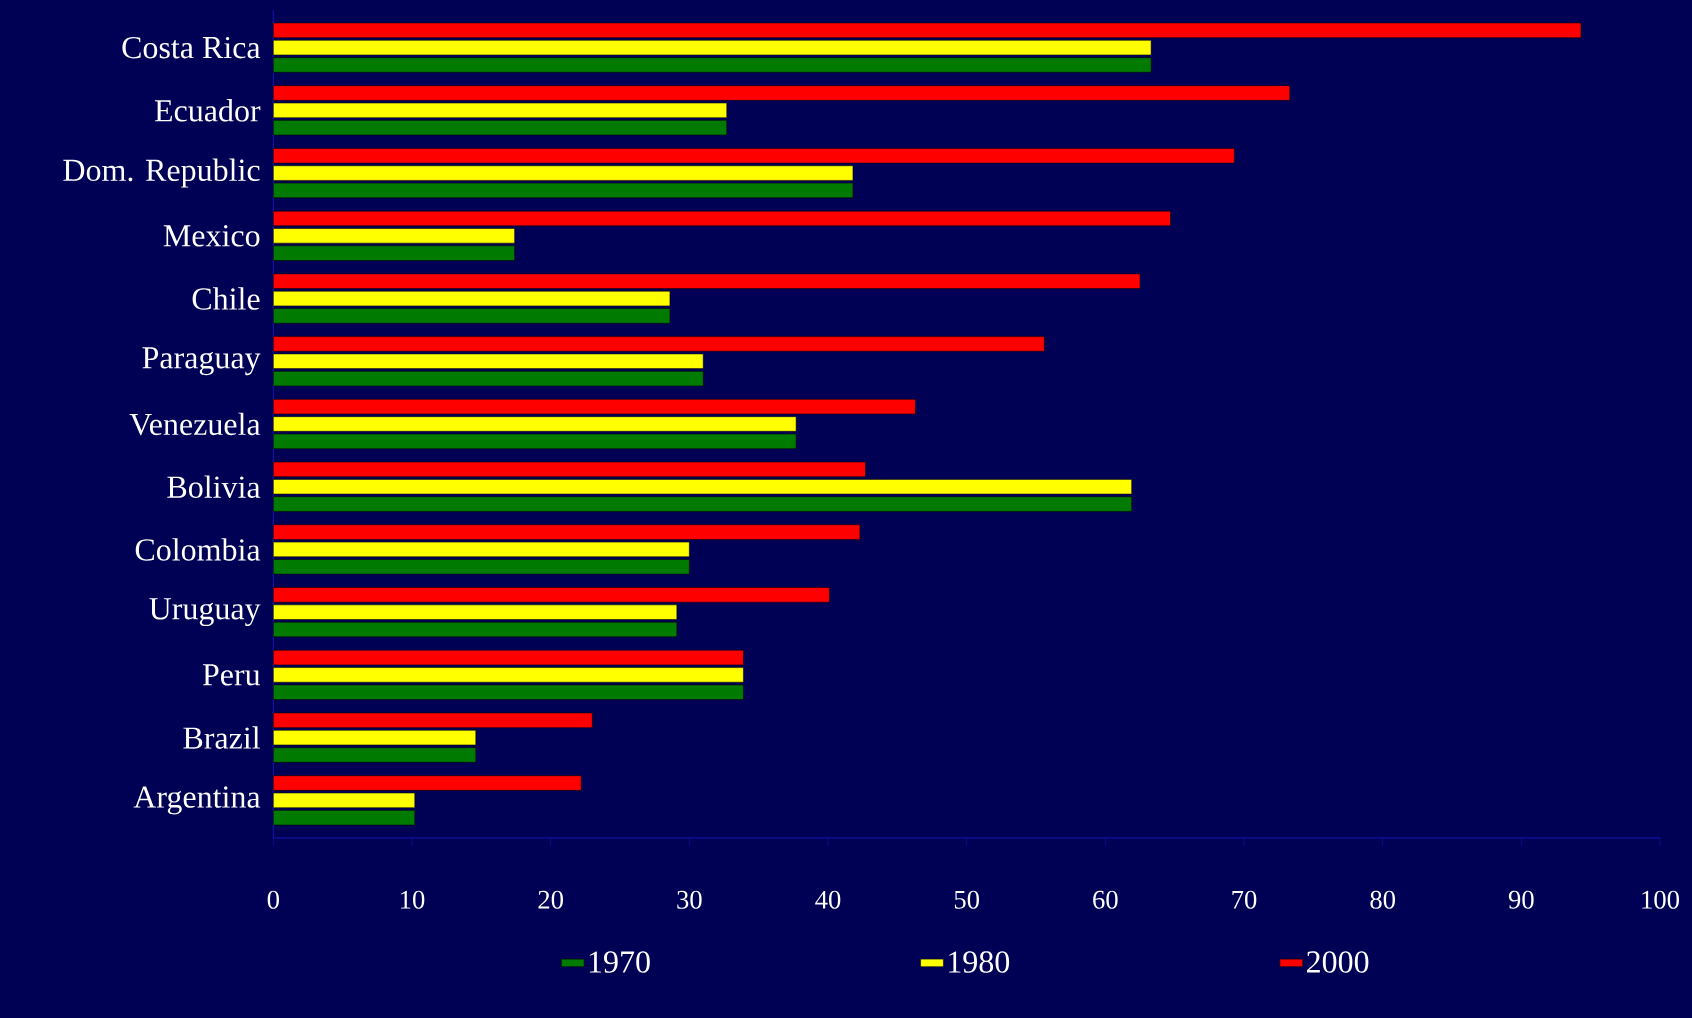 The height and width of the screenshot is (1018, 1692). What do you see at coordinates (1338, 962) in the screenshot?
I see `legend-label: 2000` at bounding box center [1338, 962].